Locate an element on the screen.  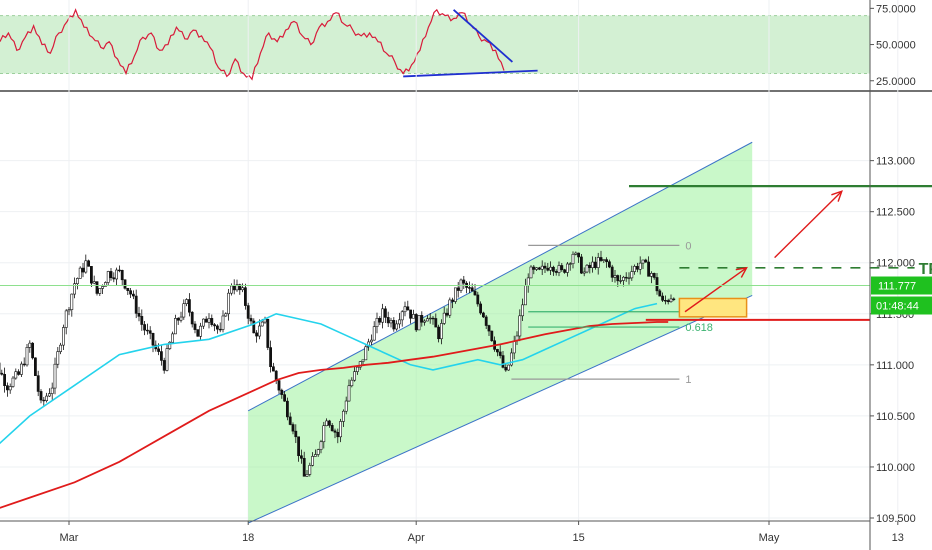
oscillator-tick-label: 50.0000 is located at coordinates (896, 46).